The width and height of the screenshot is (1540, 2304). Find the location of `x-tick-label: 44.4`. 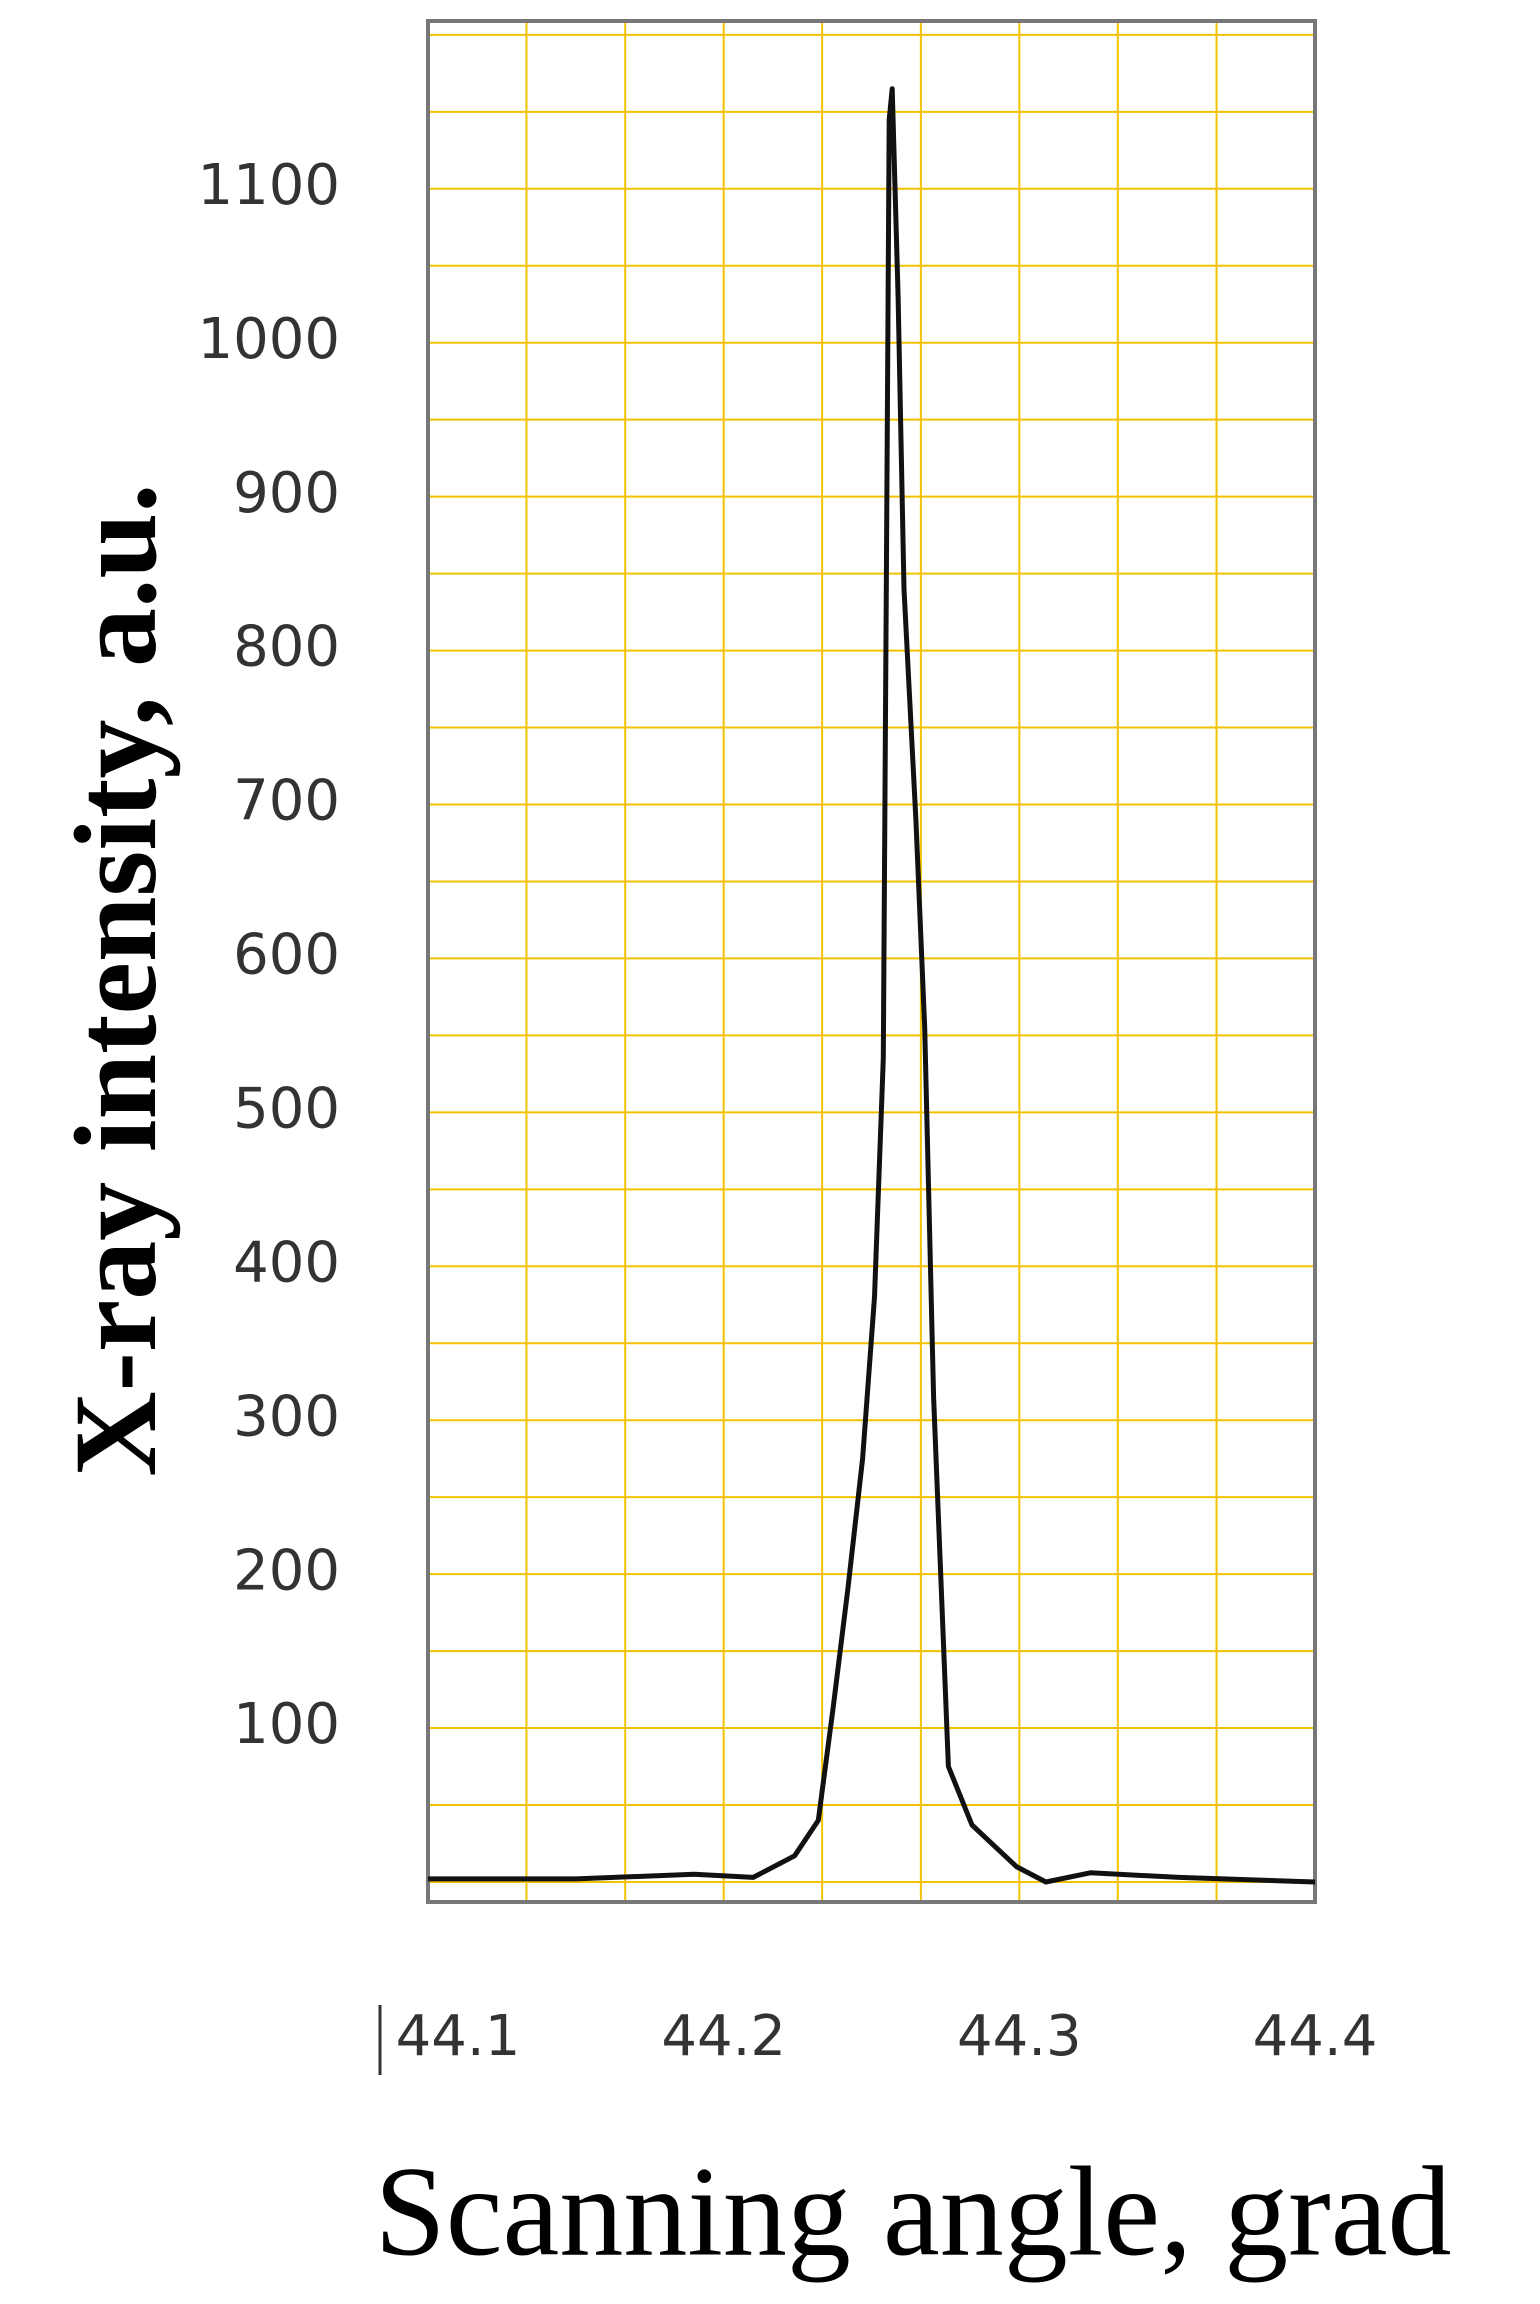

x-tick-label: 44.4 is located at coordinates (1315, 2036).